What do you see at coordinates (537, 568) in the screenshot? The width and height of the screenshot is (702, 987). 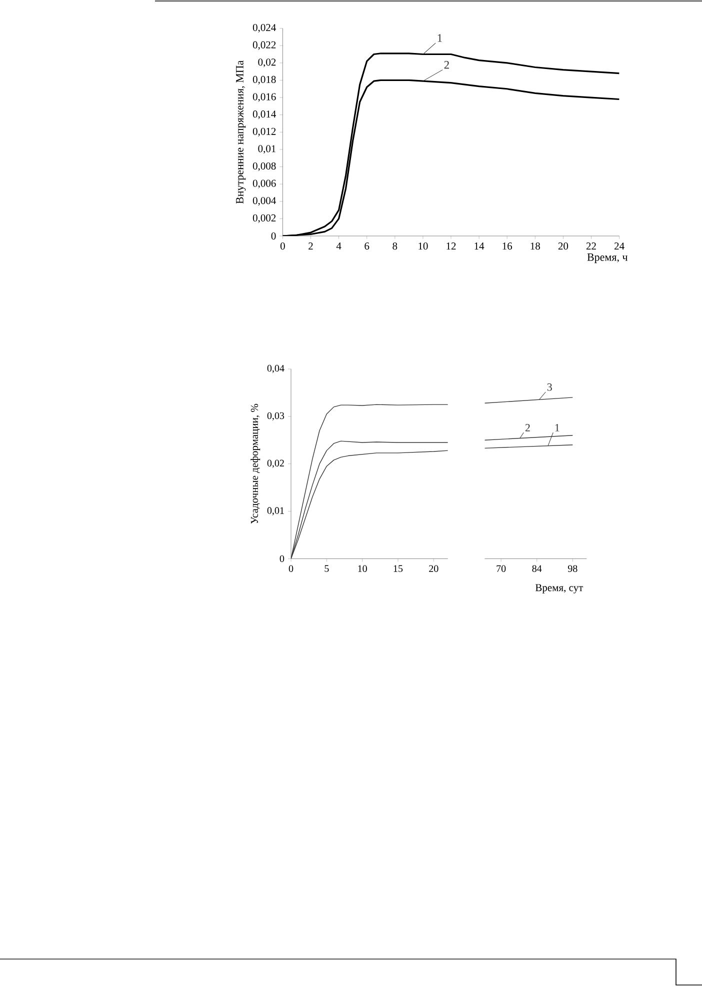 I see `x-tick-label: 84` at bounding box center [537, 568].